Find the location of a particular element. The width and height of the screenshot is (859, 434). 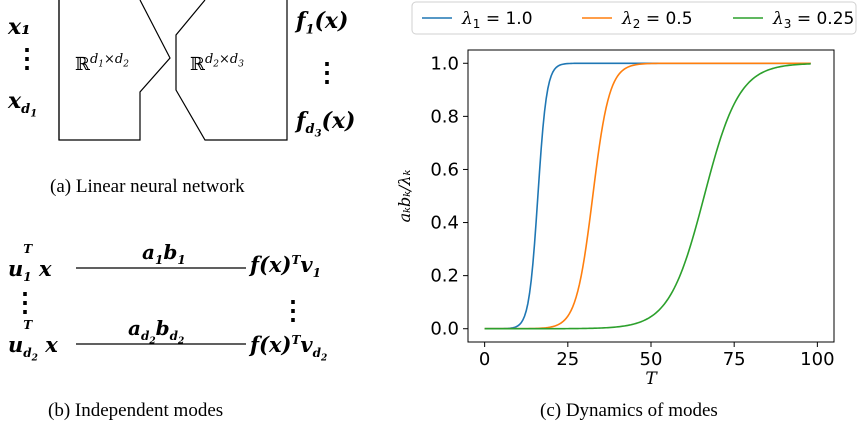

mode-d2-right: f(x)Tvd2 is located at coordinates (289, 348).